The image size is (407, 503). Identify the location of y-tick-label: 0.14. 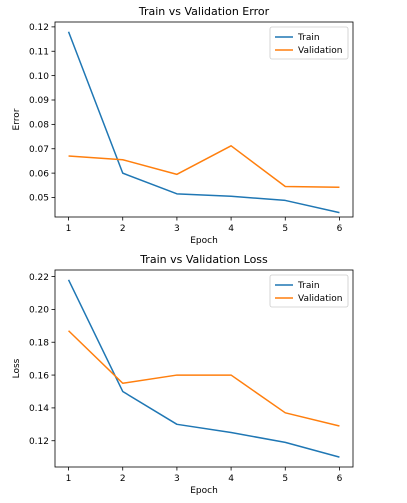
(39, 409).